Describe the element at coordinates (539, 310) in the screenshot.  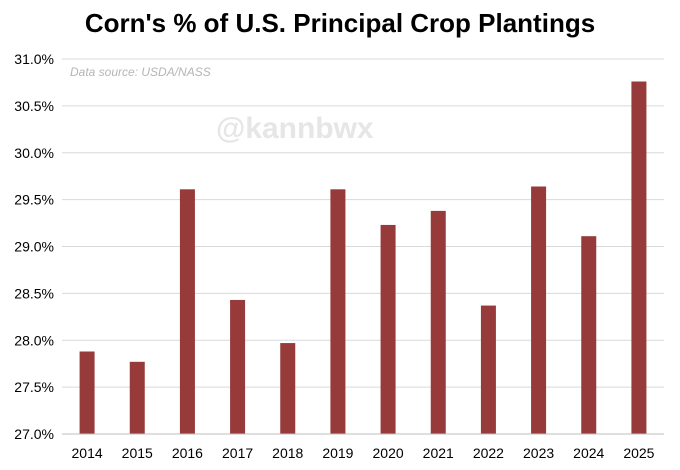
I see `bar-2023` at that location.